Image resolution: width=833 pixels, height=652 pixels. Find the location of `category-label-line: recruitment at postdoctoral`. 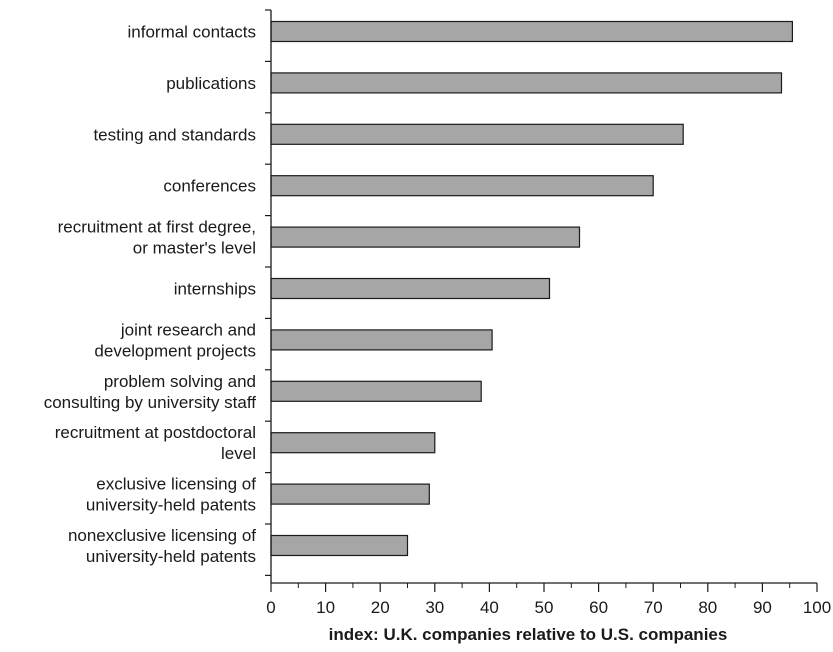

category-label-line: recruitment at postdoctoral is located at coordinates (155, 432).